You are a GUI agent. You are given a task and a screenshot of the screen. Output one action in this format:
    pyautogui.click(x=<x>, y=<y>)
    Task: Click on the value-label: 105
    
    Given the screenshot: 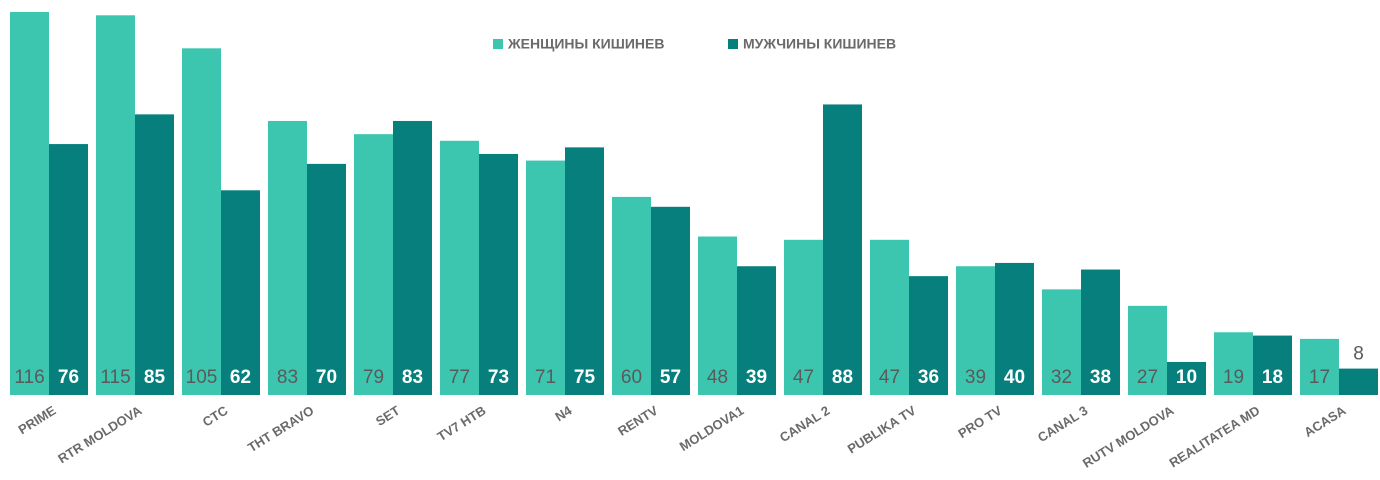 What is the action you would take?
    pyautogui.click(x=202, y=377)
    